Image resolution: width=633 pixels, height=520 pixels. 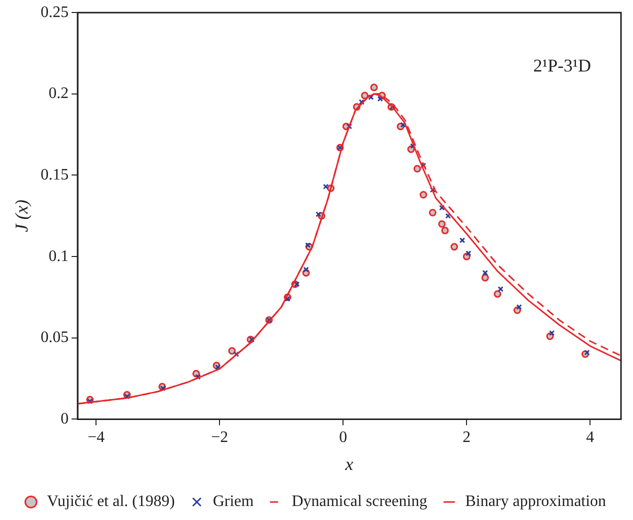 I want to click on x-tick-label: 4, so click(x=590, y=437).